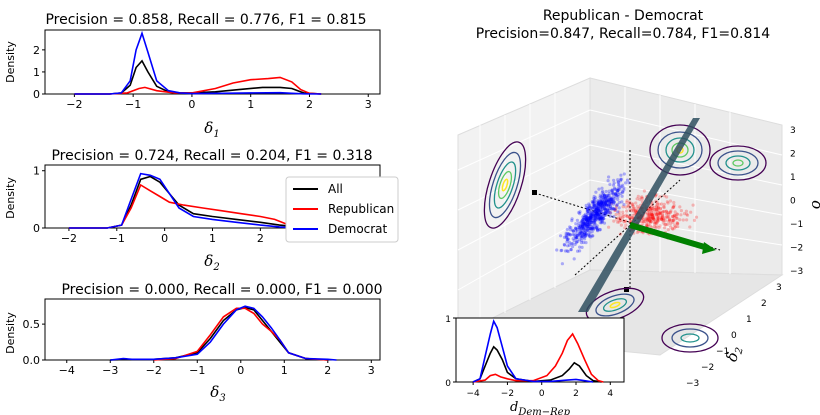 This screenshot has width=820, height=415. I want to click on panel3-frame, so click(212, 329).